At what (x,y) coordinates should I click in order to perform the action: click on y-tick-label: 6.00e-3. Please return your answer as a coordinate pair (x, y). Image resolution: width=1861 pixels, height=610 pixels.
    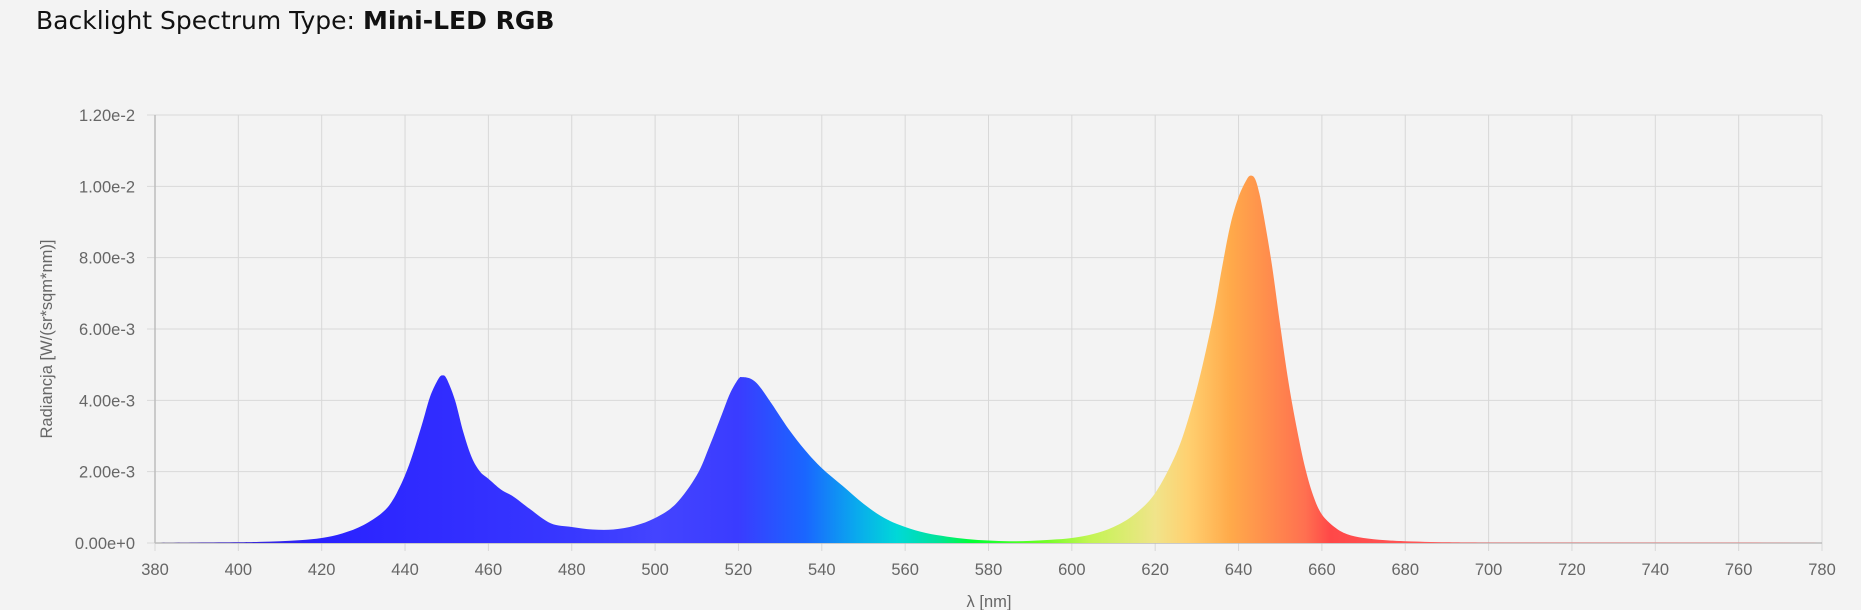
    Looking at the image, I should click on (107, 330).